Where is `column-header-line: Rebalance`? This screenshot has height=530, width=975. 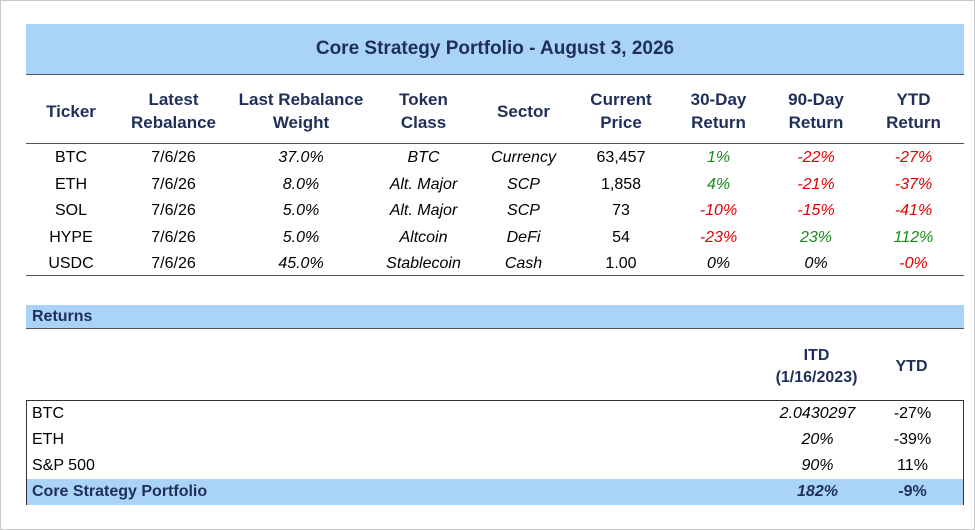
column-header-line: Rebalance is located at coordinates (173, 122).